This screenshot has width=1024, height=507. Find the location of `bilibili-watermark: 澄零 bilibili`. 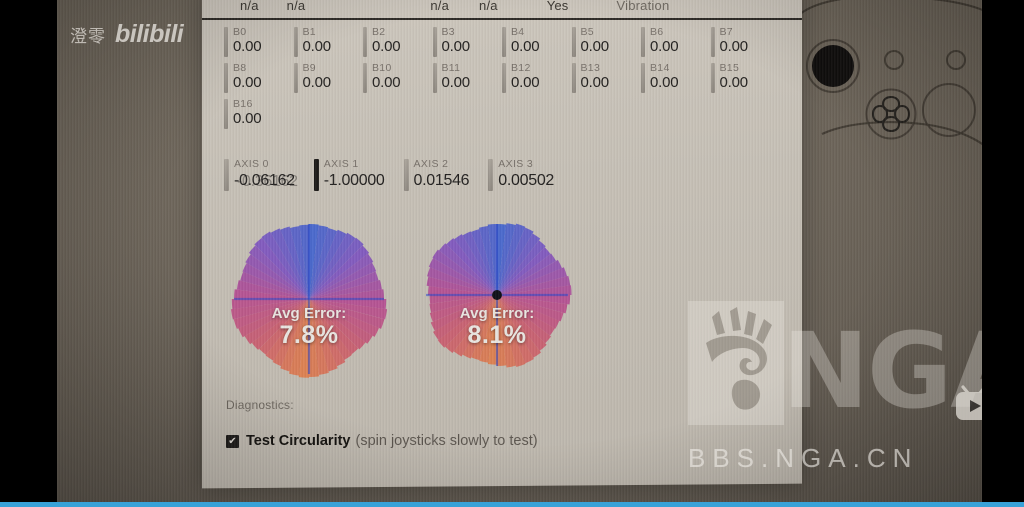

bilibili-watermark: 澄零 bilibili is located at coordinates (127, 34).